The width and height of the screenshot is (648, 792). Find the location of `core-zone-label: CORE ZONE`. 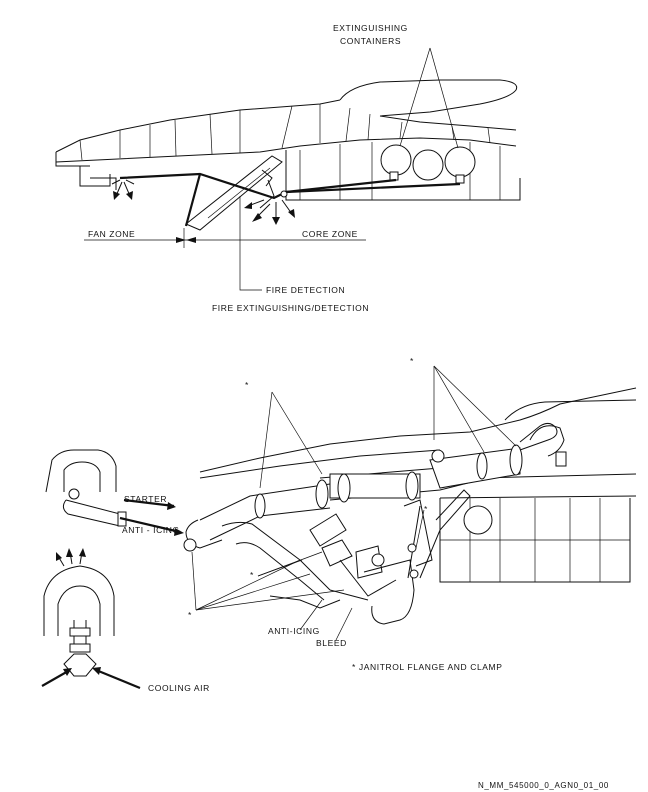

core-zone-label: CORE ZONE is located at coordinates (330, 234).